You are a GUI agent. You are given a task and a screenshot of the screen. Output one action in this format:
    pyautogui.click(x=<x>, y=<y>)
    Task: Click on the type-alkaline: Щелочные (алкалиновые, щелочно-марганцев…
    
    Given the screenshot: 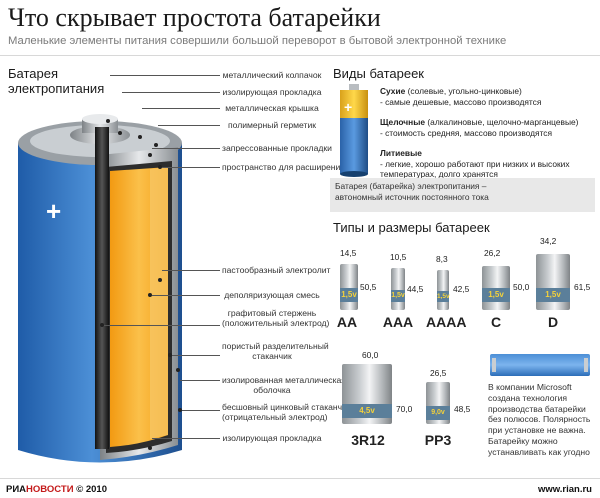 What is the action you would take?
    pyautogui.click(x=487, y=122)
    